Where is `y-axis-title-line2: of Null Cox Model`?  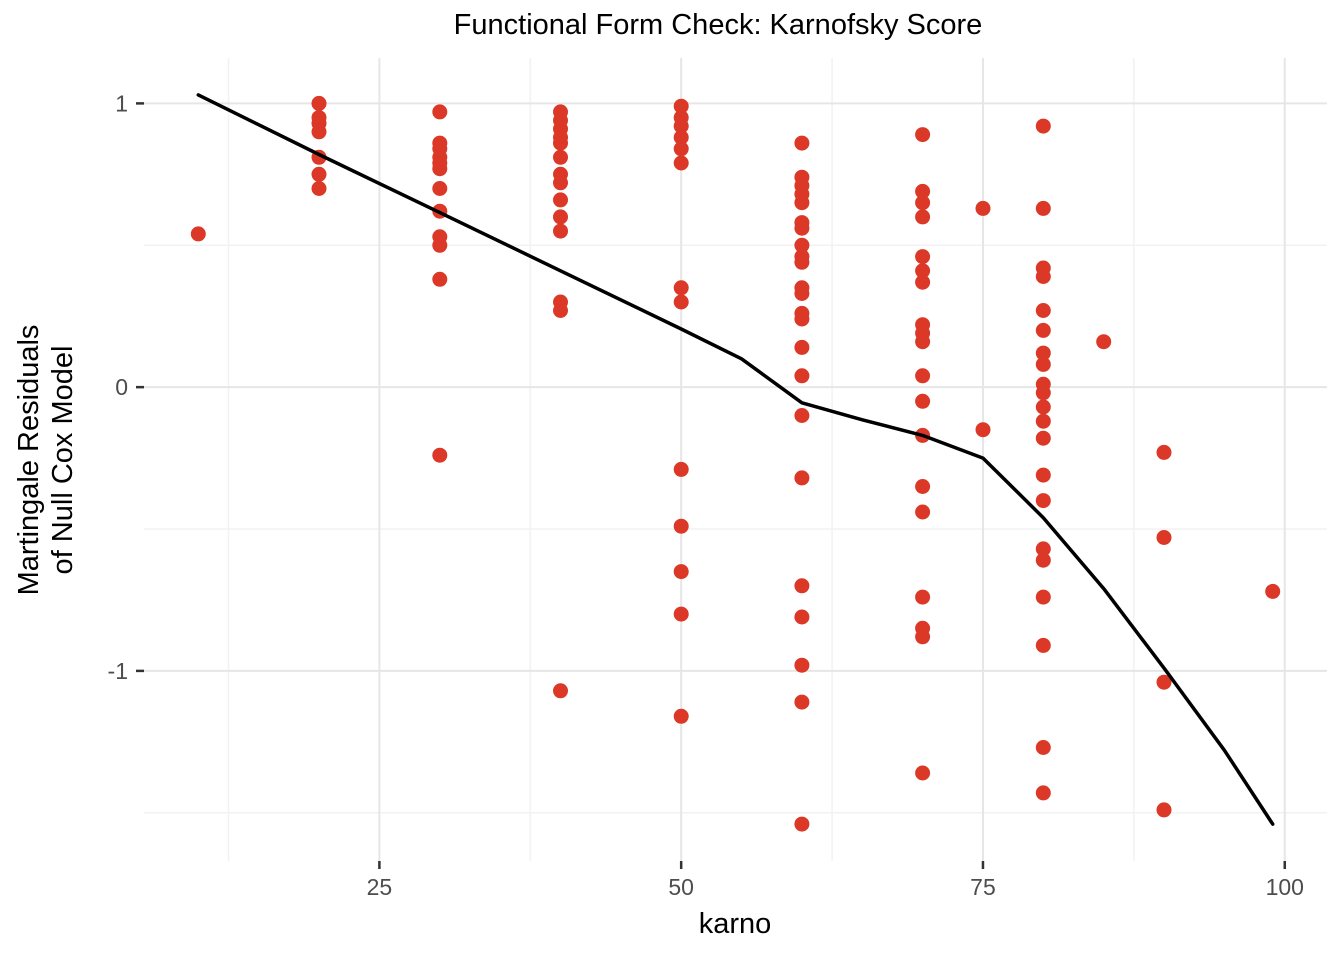 y-axis-title-line2: of Null Cox Model is located at coordinates (63, 460).